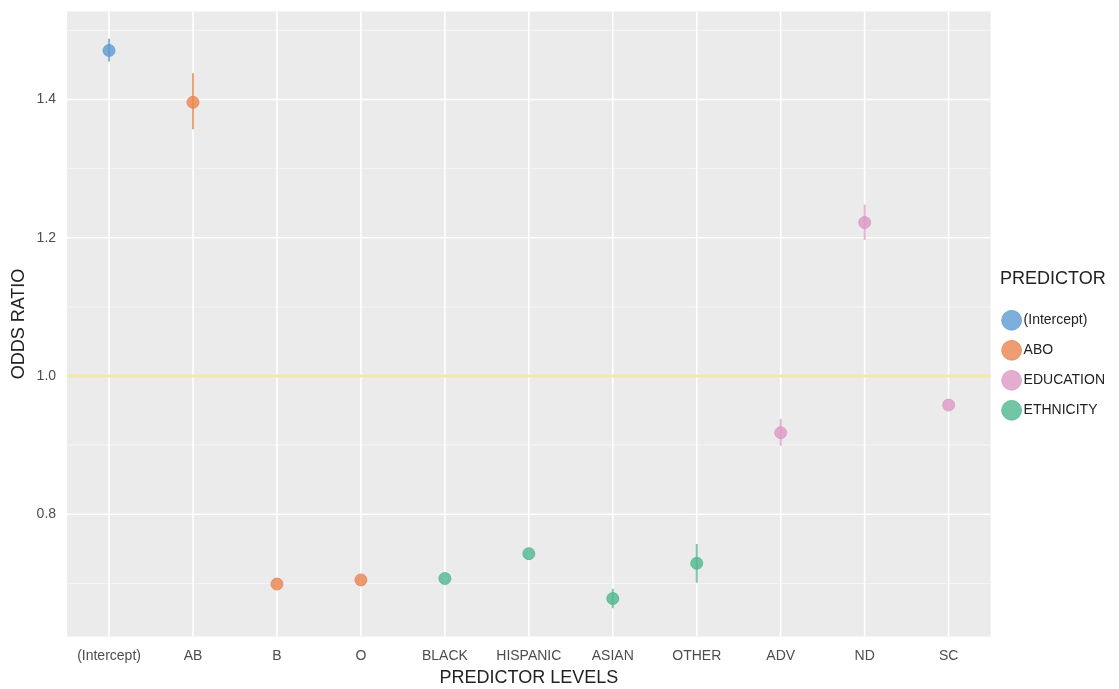 The width and height of the screenshot is (1119, 689). What do you see at coordinates (1055, 319) in the screenshot?
I see `legend-label: (Intercept)` at bounding box center [1055, 319].